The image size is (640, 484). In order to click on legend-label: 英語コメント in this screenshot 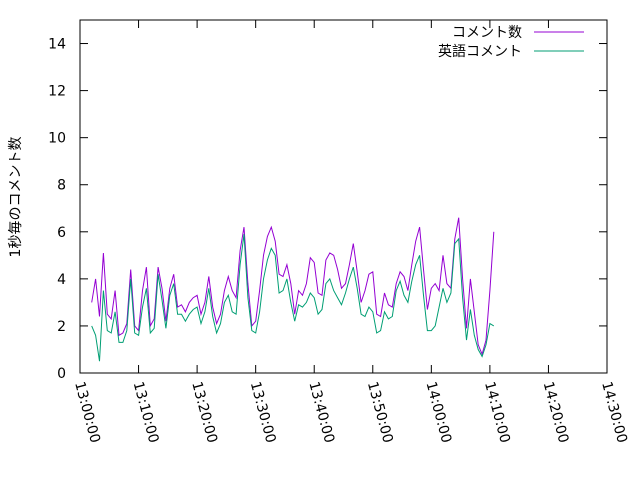, I will do `click(480, 51)`.